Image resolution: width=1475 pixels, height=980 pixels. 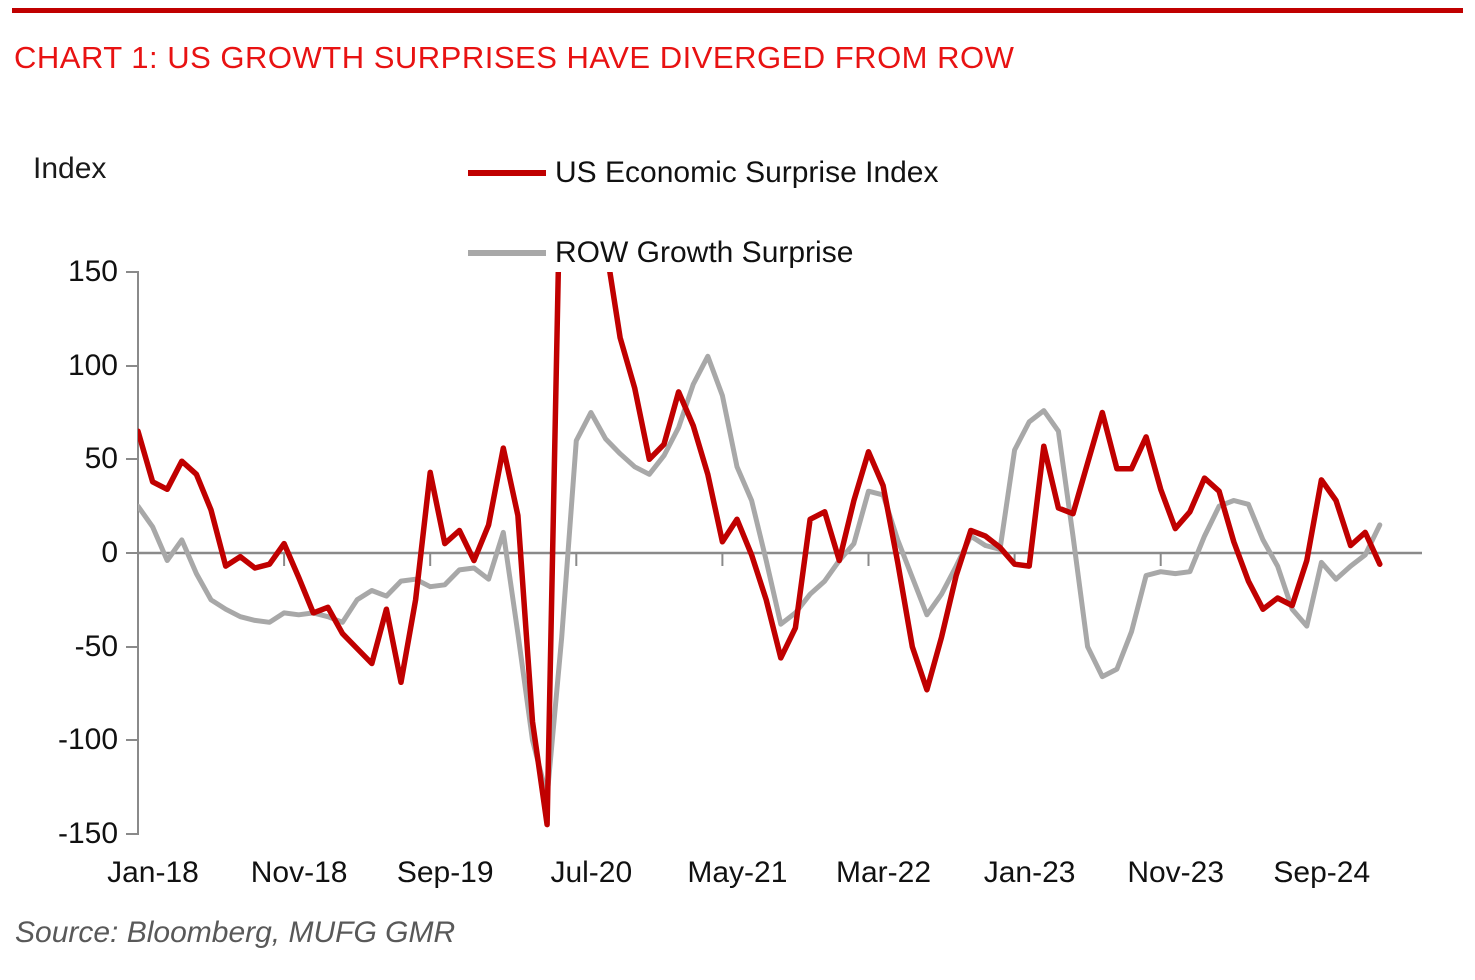 What do you see at coordinates (299, 872) in the screenshot?
I see `x-tick-label: Nov-18` at bounding box center [299, 872].